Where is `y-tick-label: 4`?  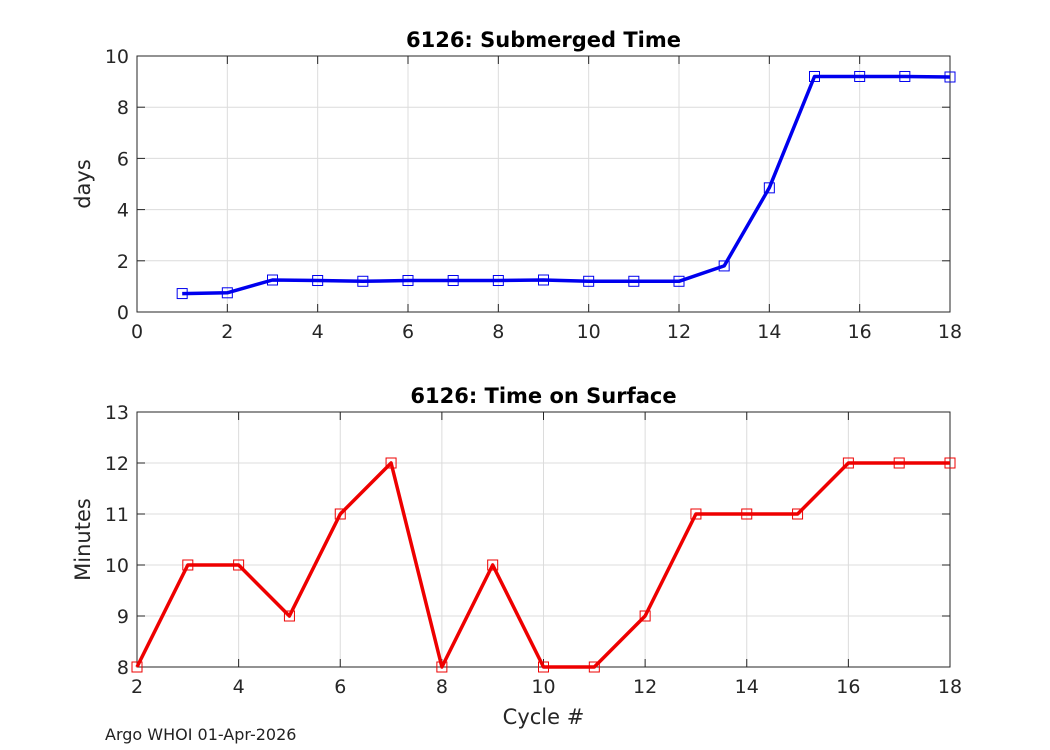 y-tick-label: 4 is located at coordinates (123, 211).